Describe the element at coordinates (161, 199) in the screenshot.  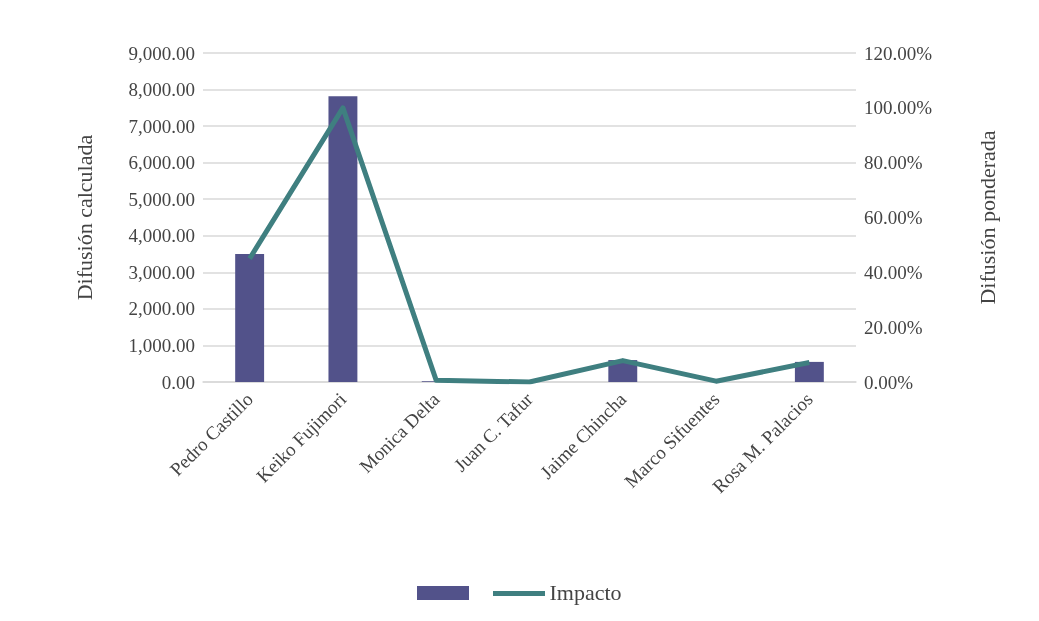
I see `y-tick-label: 5,000.00` at that location.